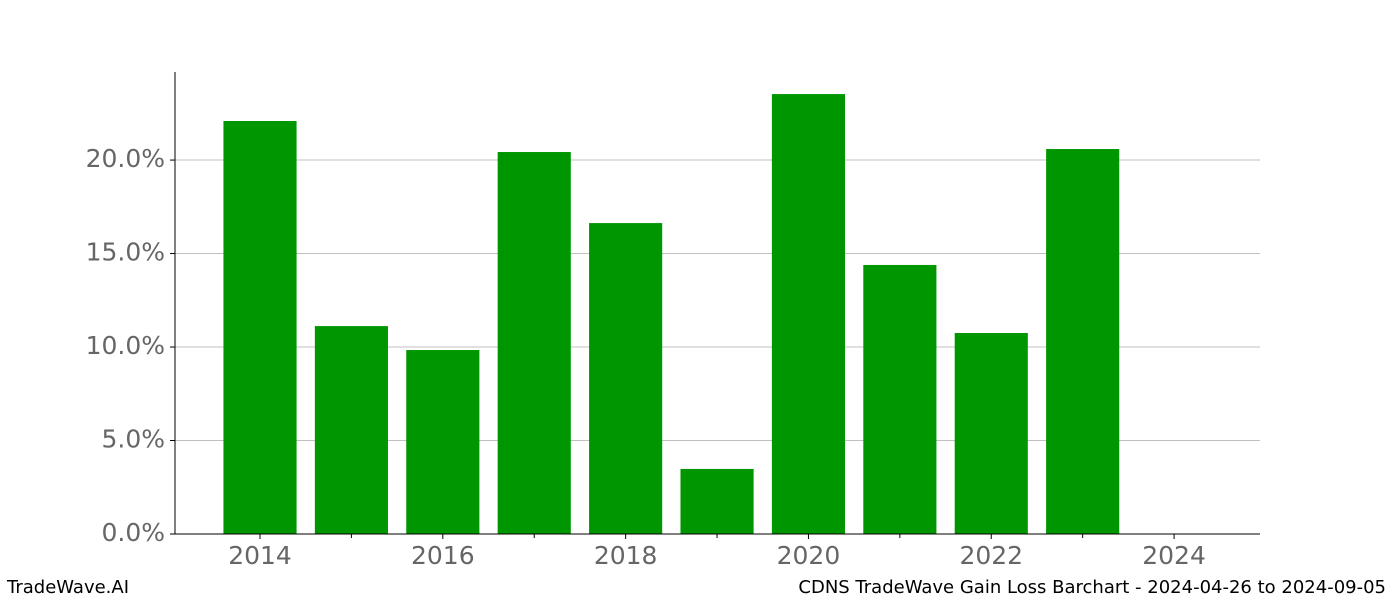 This screenshot has height=600, width=1400. Describe the element at coordinates (809, 555) in the screenshot. I see `x-tick-label: 2020` at that location.